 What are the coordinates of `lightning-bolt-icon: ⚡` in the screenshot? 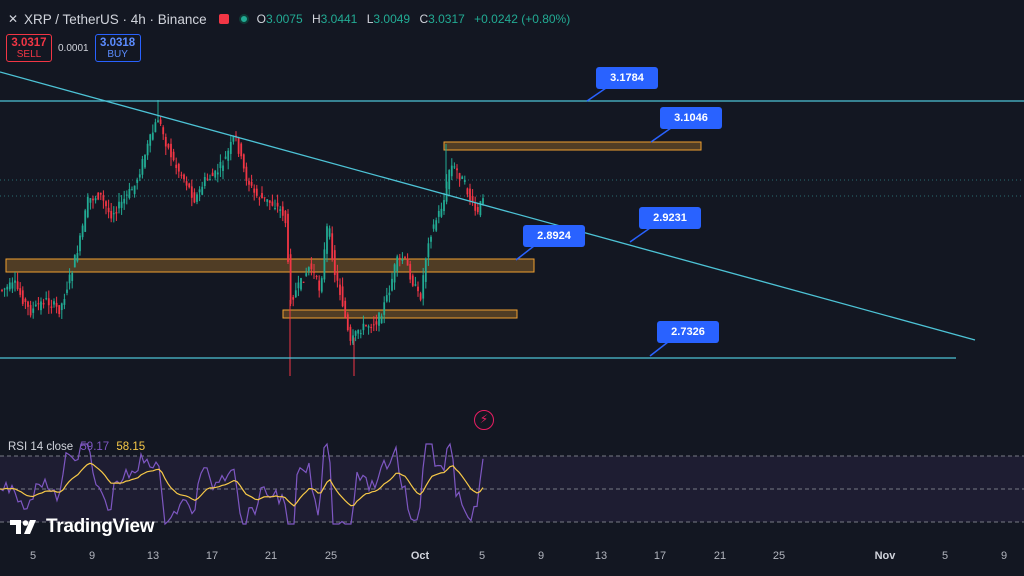 It's located at (484, 420).